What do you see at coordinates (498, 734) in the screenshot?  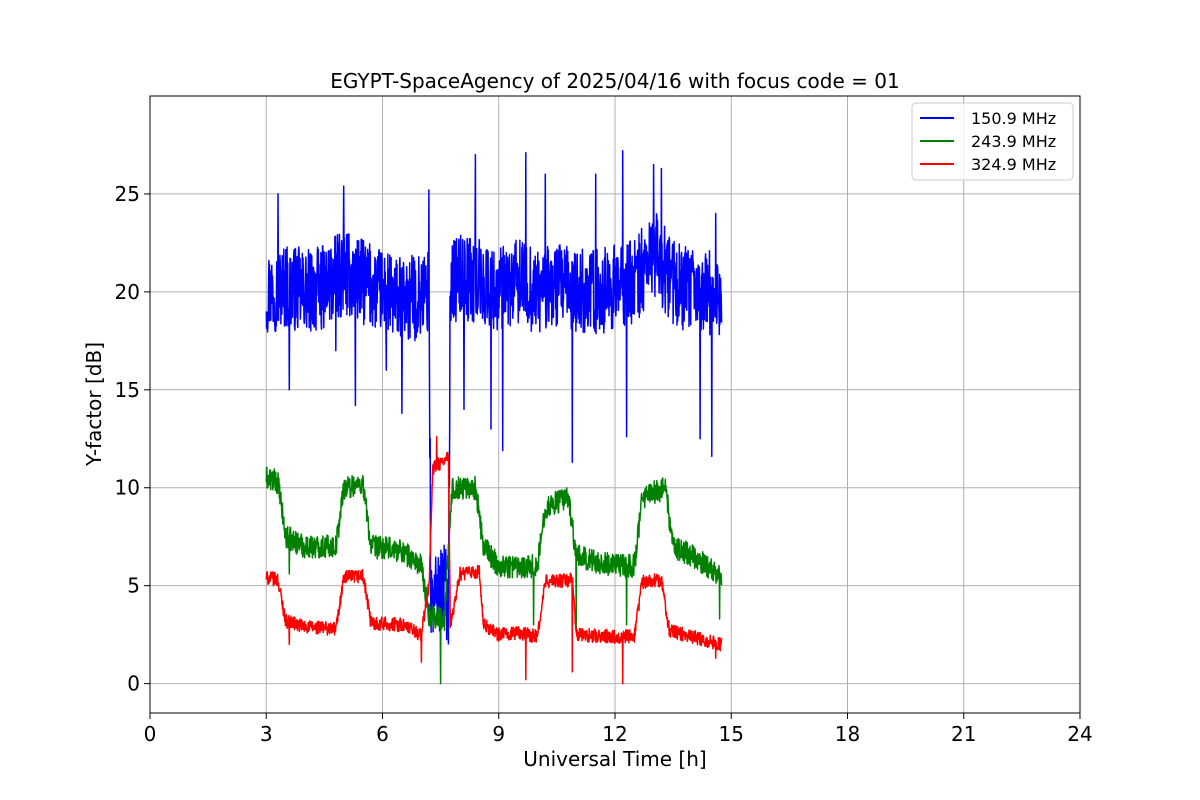 I see `x-tick-label: 9` at bounding box center [498, 734].